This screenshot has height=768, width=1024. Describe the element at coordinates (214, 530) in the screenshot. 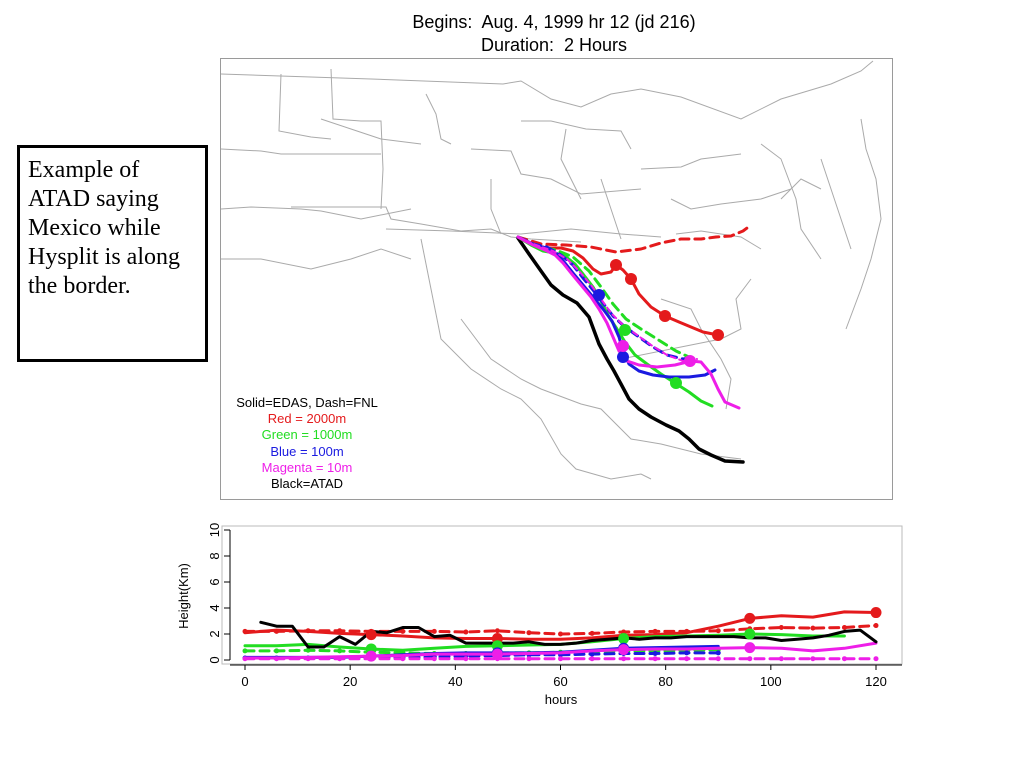

I see `y-tick-label: 10` at that location.